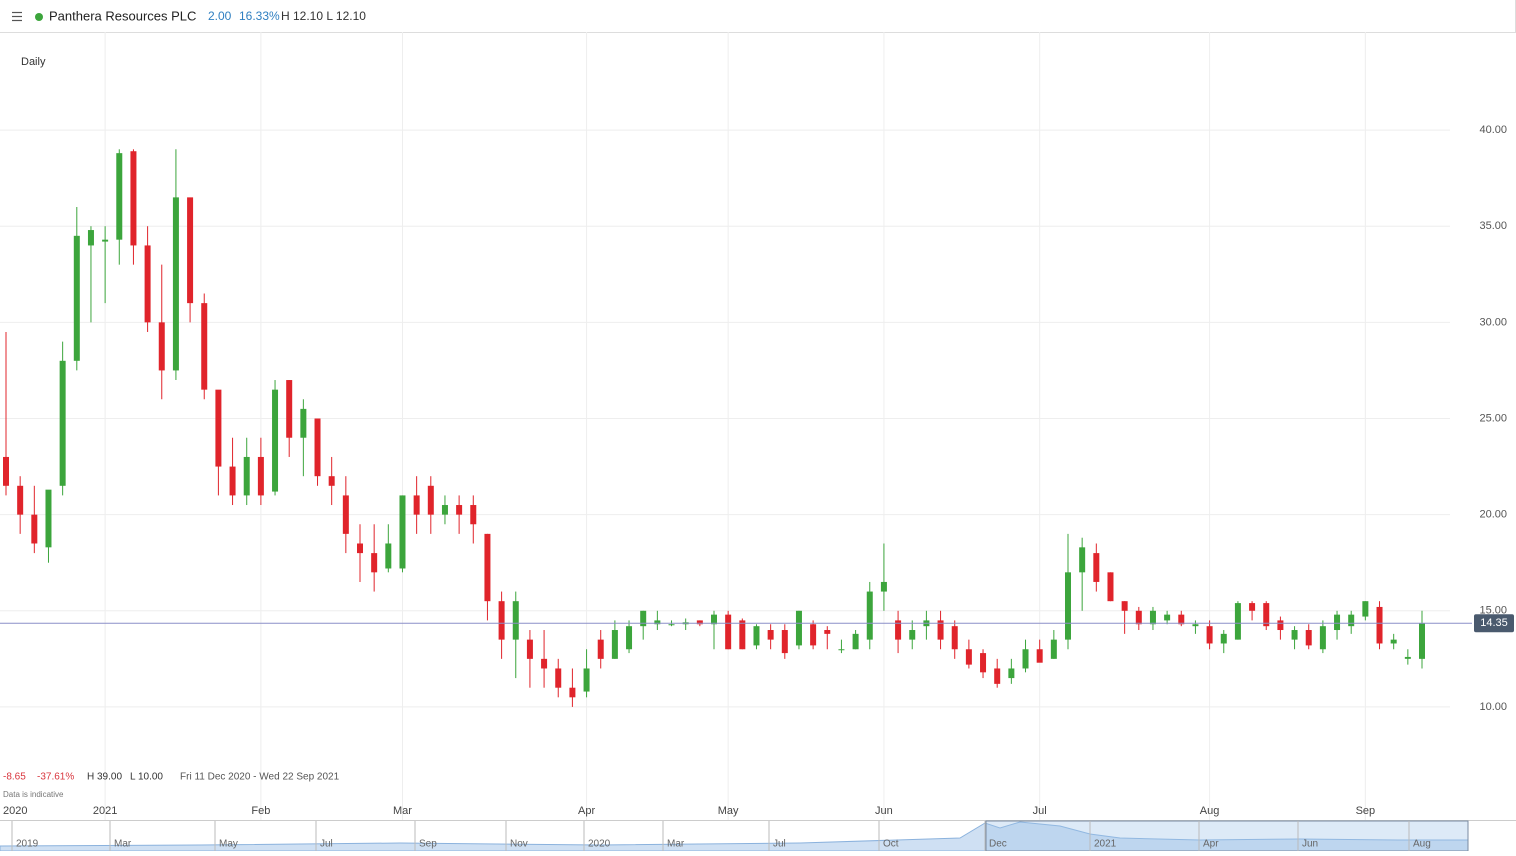 The height and width of the screenshot is (856, 1516). What do you see at coordinates (402, 811) in the screenshot?
I see `x-tick-label: Mar` at bounding box center [402, 811].